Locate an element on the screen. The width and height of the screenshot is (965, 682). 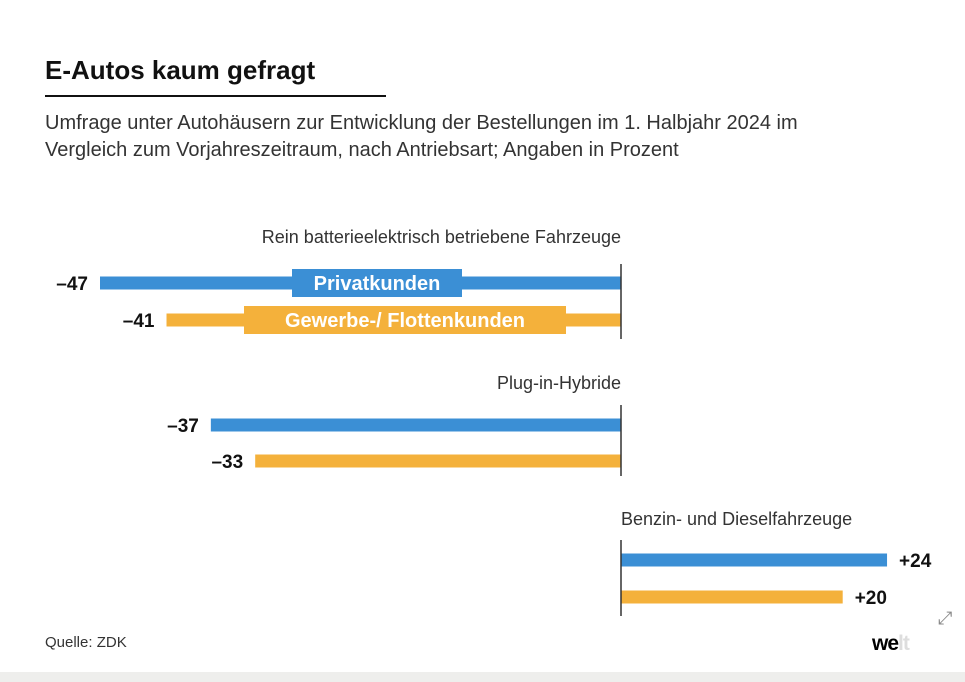
legend-label: Gewerbe-/ Flottenkunden is located at coordinates (405, 321).